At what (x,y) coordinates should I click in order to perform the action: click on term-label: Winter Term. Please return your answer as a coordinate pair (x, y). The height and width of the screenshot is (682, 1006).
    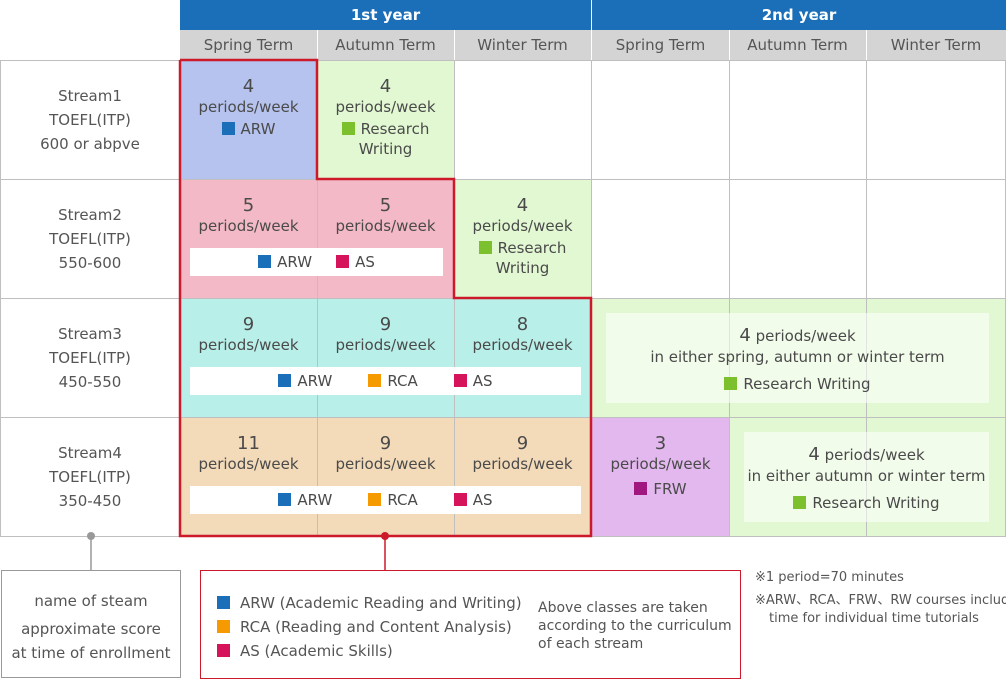
    Looking at the image, I should click on (936, 45).